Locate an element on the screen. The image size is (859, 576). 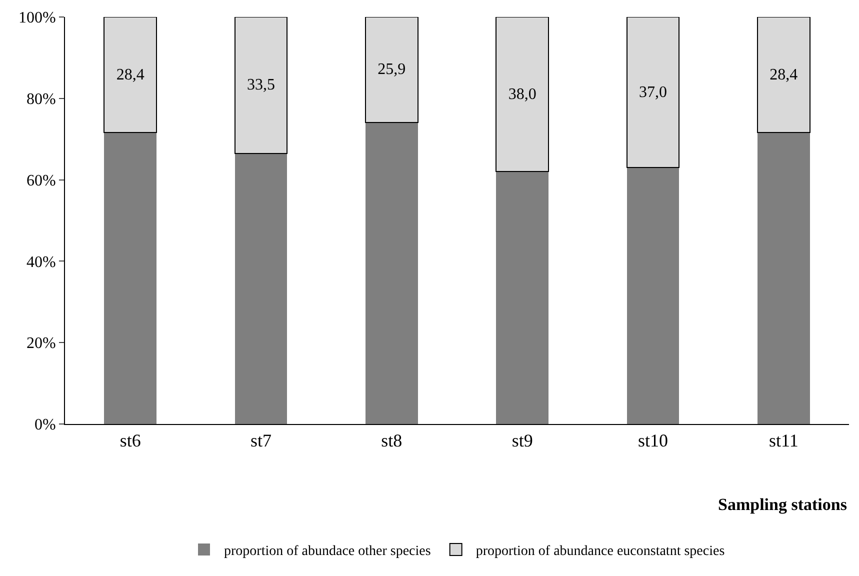
data-label: 37,0 is located at coordinates (653, 92).